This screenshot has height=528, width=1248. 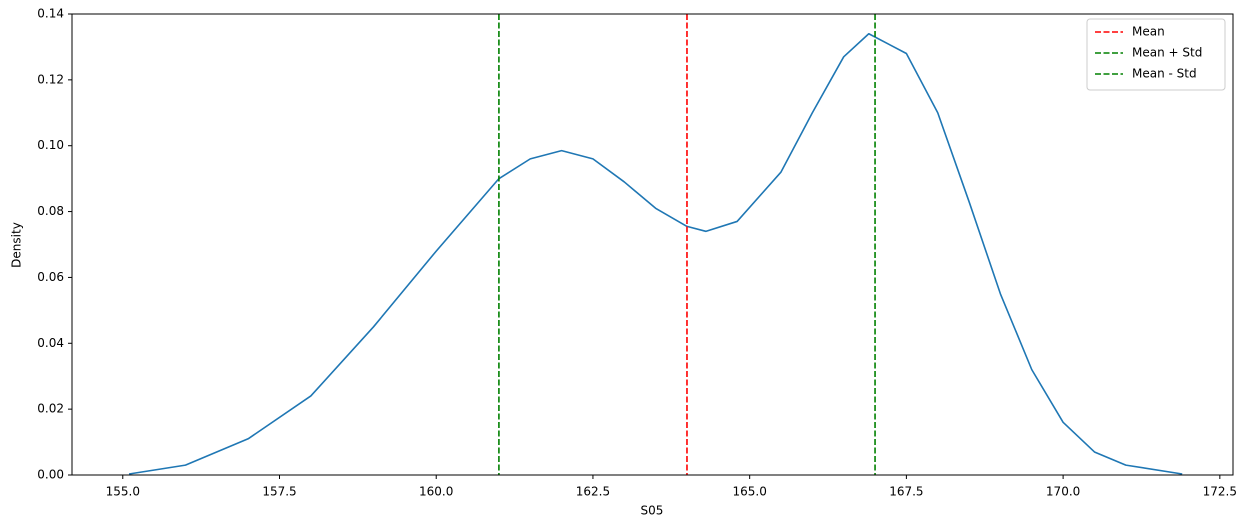 I want to click on legend-label: Mean, so click(x=1148, y=32).